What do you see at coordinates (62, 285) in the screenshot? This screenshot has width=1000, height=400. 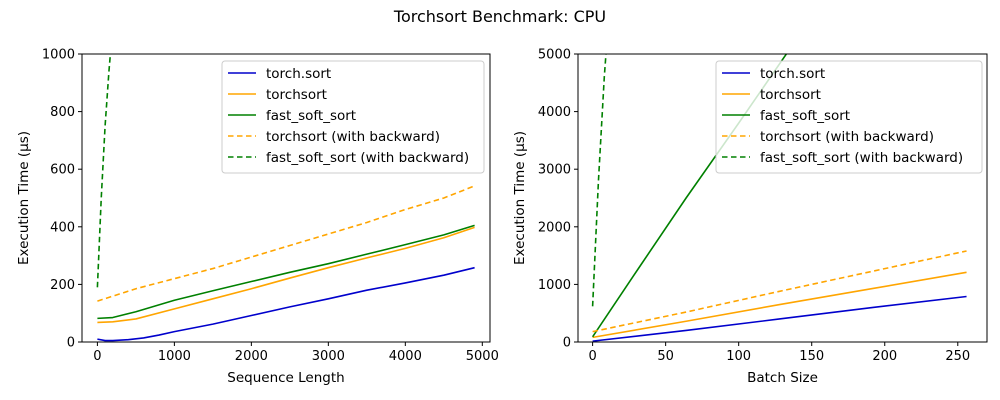 I see `y-tick-label: 200` at bounding box center [62, 285].